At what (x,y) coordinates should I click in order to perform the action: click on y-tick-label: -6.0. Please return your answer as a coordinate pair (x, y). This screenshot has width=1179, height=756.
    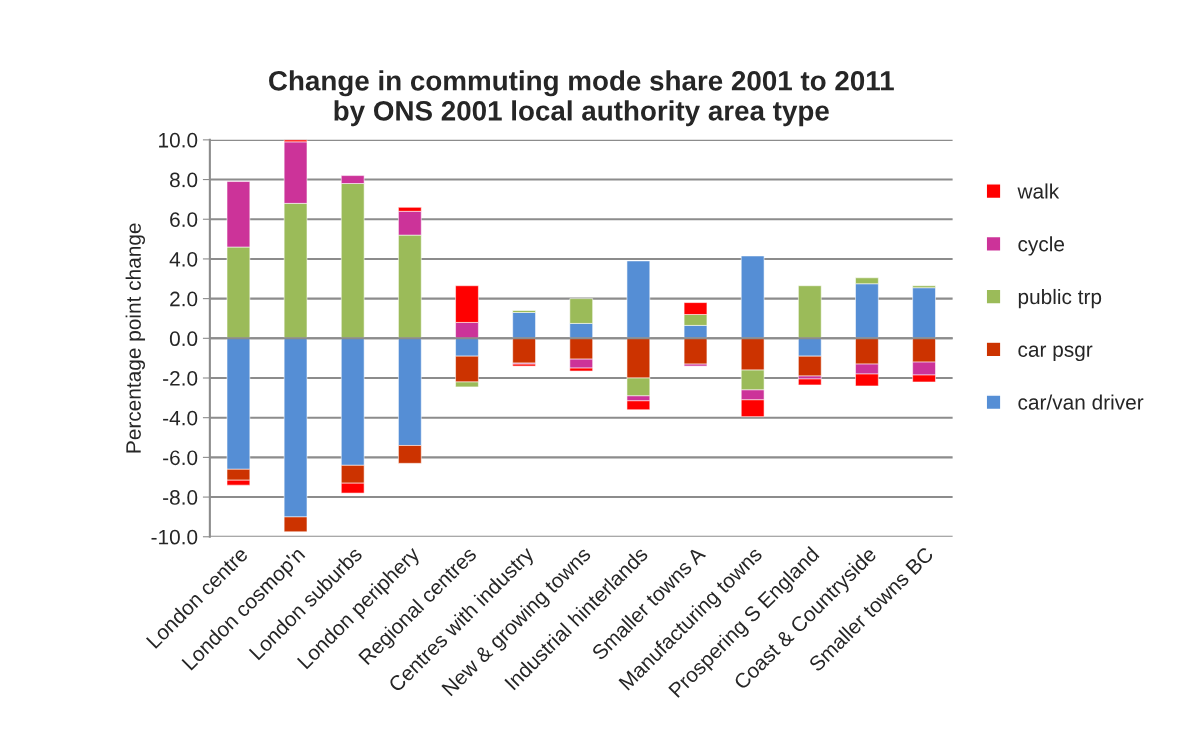
    Looking at the image, I should click on (180, 458).